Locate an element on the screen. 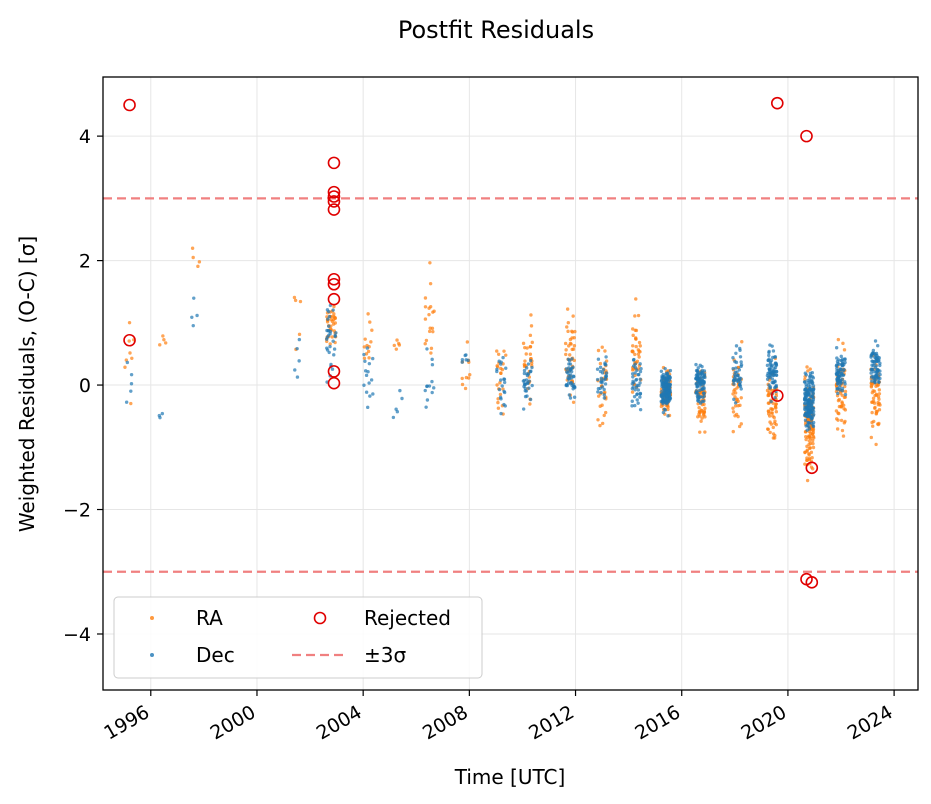 The image size is (931, 804). chart-title: Postfit Residuals is located at coordinates (496, 30).